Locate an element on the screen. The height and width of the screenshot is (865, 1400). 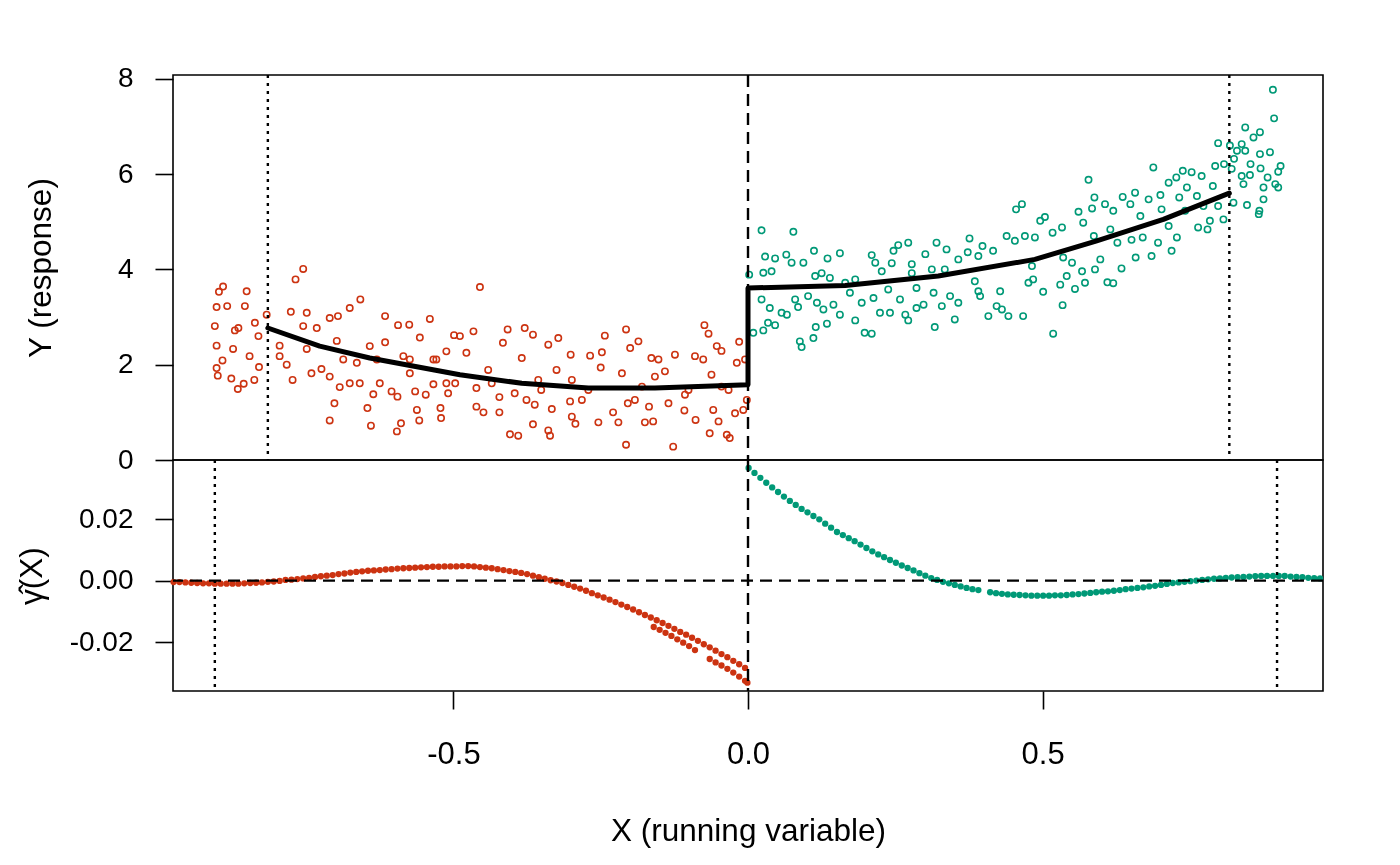
y-axis-title: Y (response) is located at coordinates (39, 268).